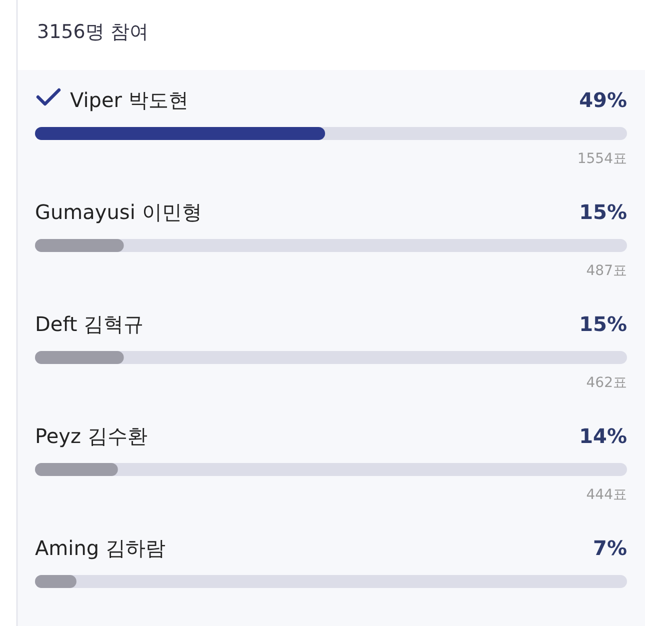 This screenshot has width=645, height=626. What do you see at coordinates (603, 436) in the screenshot?
I see `data-label: 14%` at bounding box center [603, 436].